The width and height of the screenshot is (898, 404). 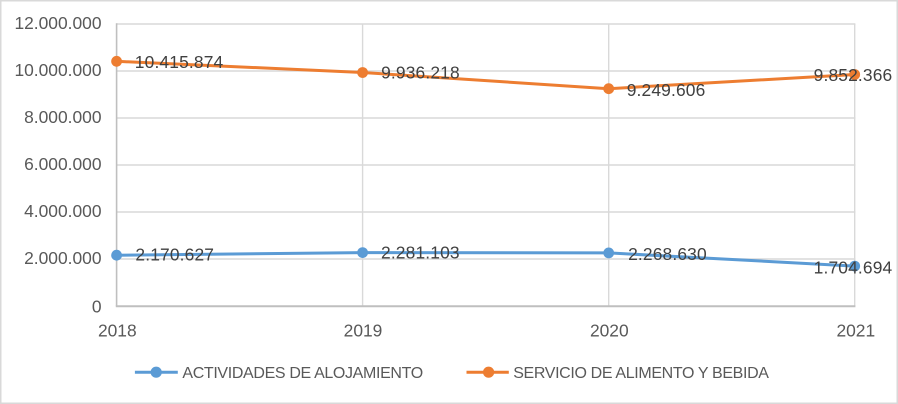 What do you see at coordinates (853, 268) in the screenshot?
I see `svg-text: 1.704.694` at bounding box center [853, 268].